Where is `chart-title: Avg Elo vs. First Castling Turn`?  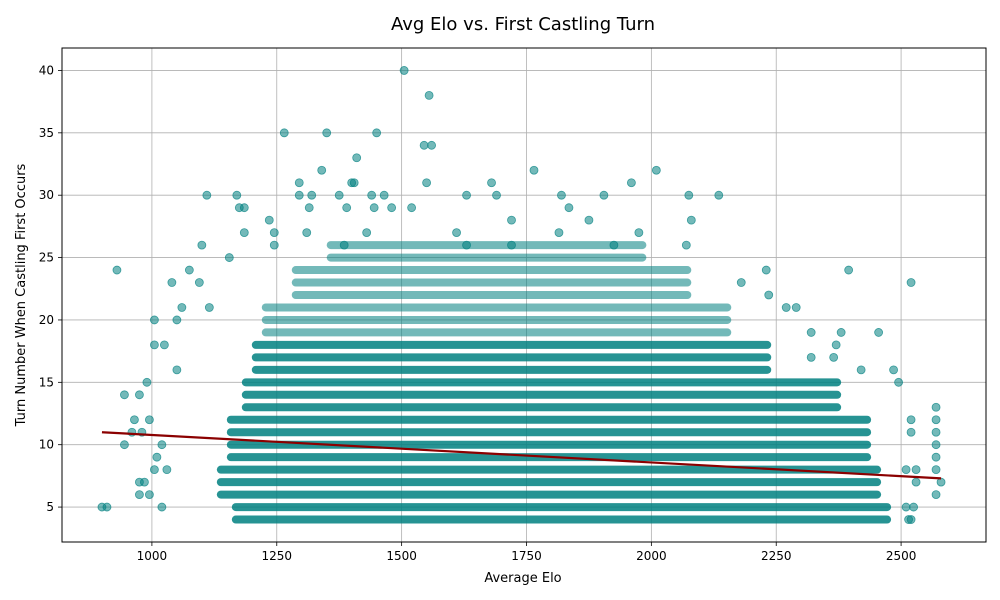 chart-title: Avg Elo vs. First Castling Turn is located at coordinates (523, 24).